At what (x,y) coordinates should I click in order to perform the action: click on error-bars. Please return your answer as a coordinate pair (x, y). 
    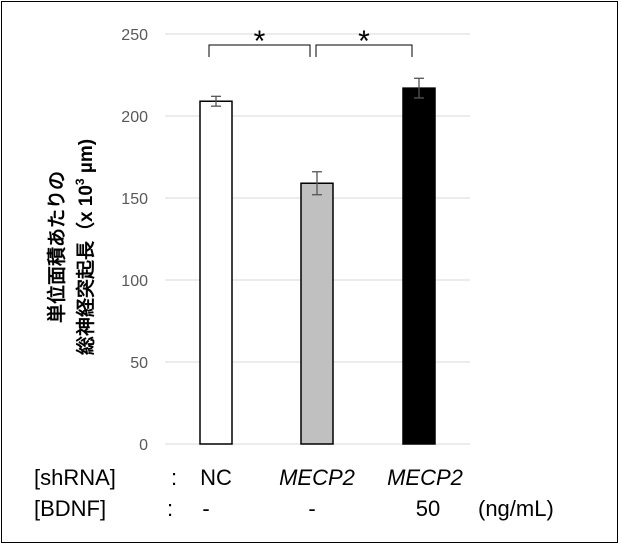
    Looking at the image, I should click on (317, 136).